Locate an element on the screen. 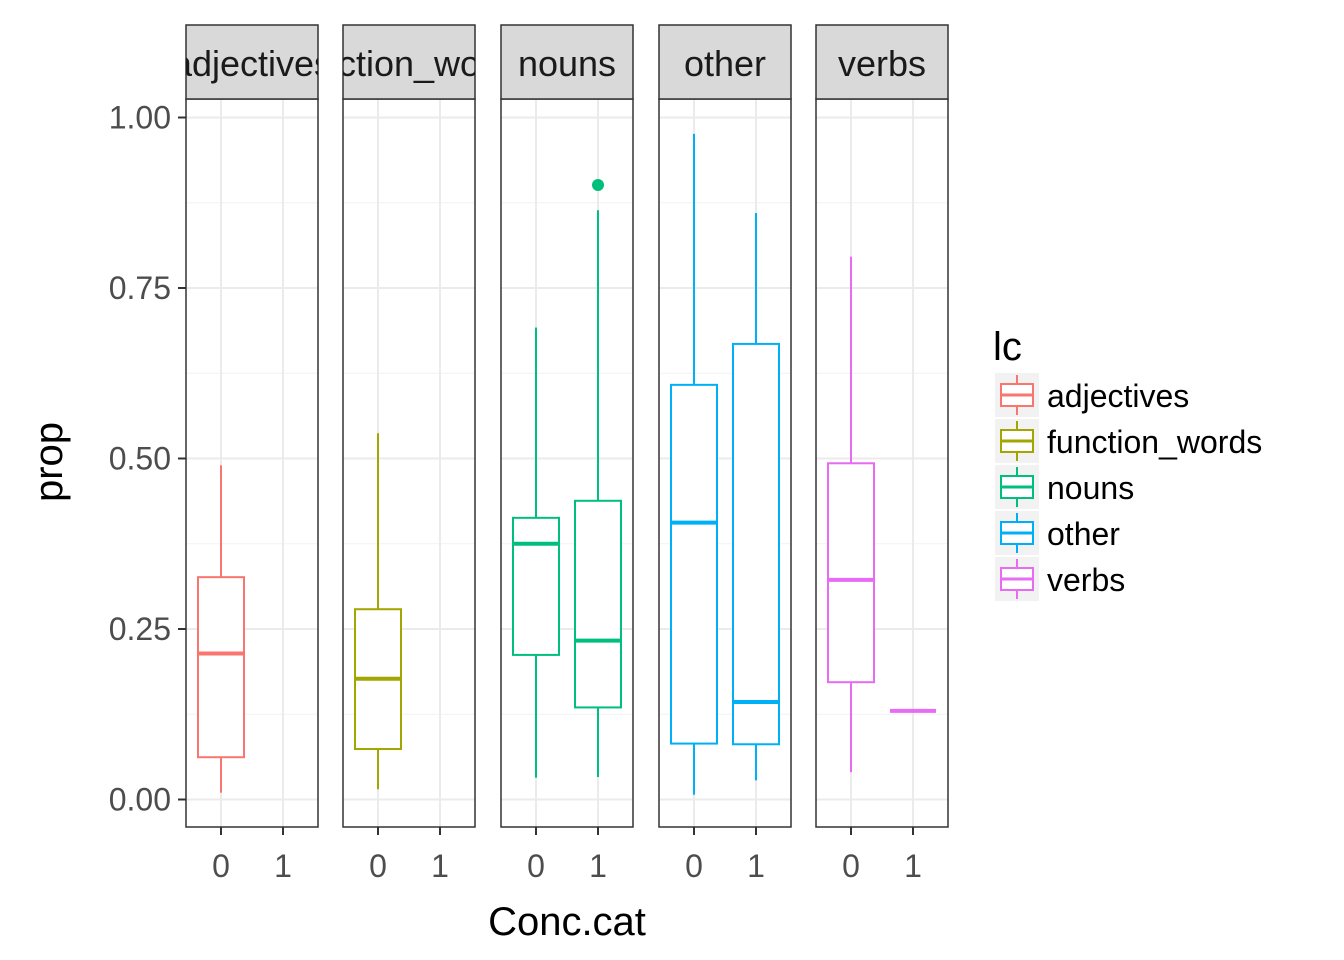  legend-item-other: other is located at coordinates (1057, 533).